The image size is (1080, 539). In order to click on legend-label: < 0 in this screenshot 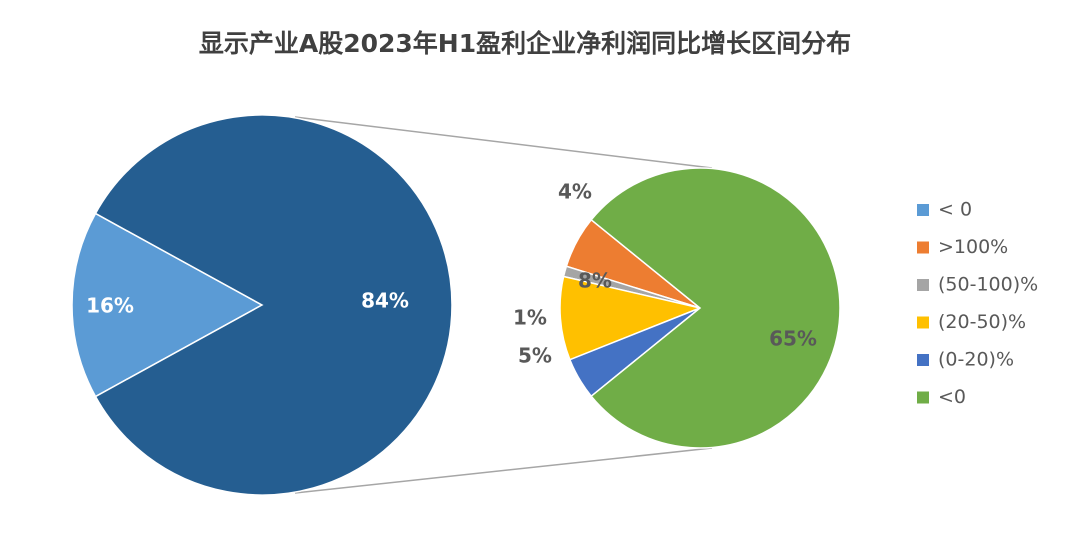, I will do `click(955, 210)`.